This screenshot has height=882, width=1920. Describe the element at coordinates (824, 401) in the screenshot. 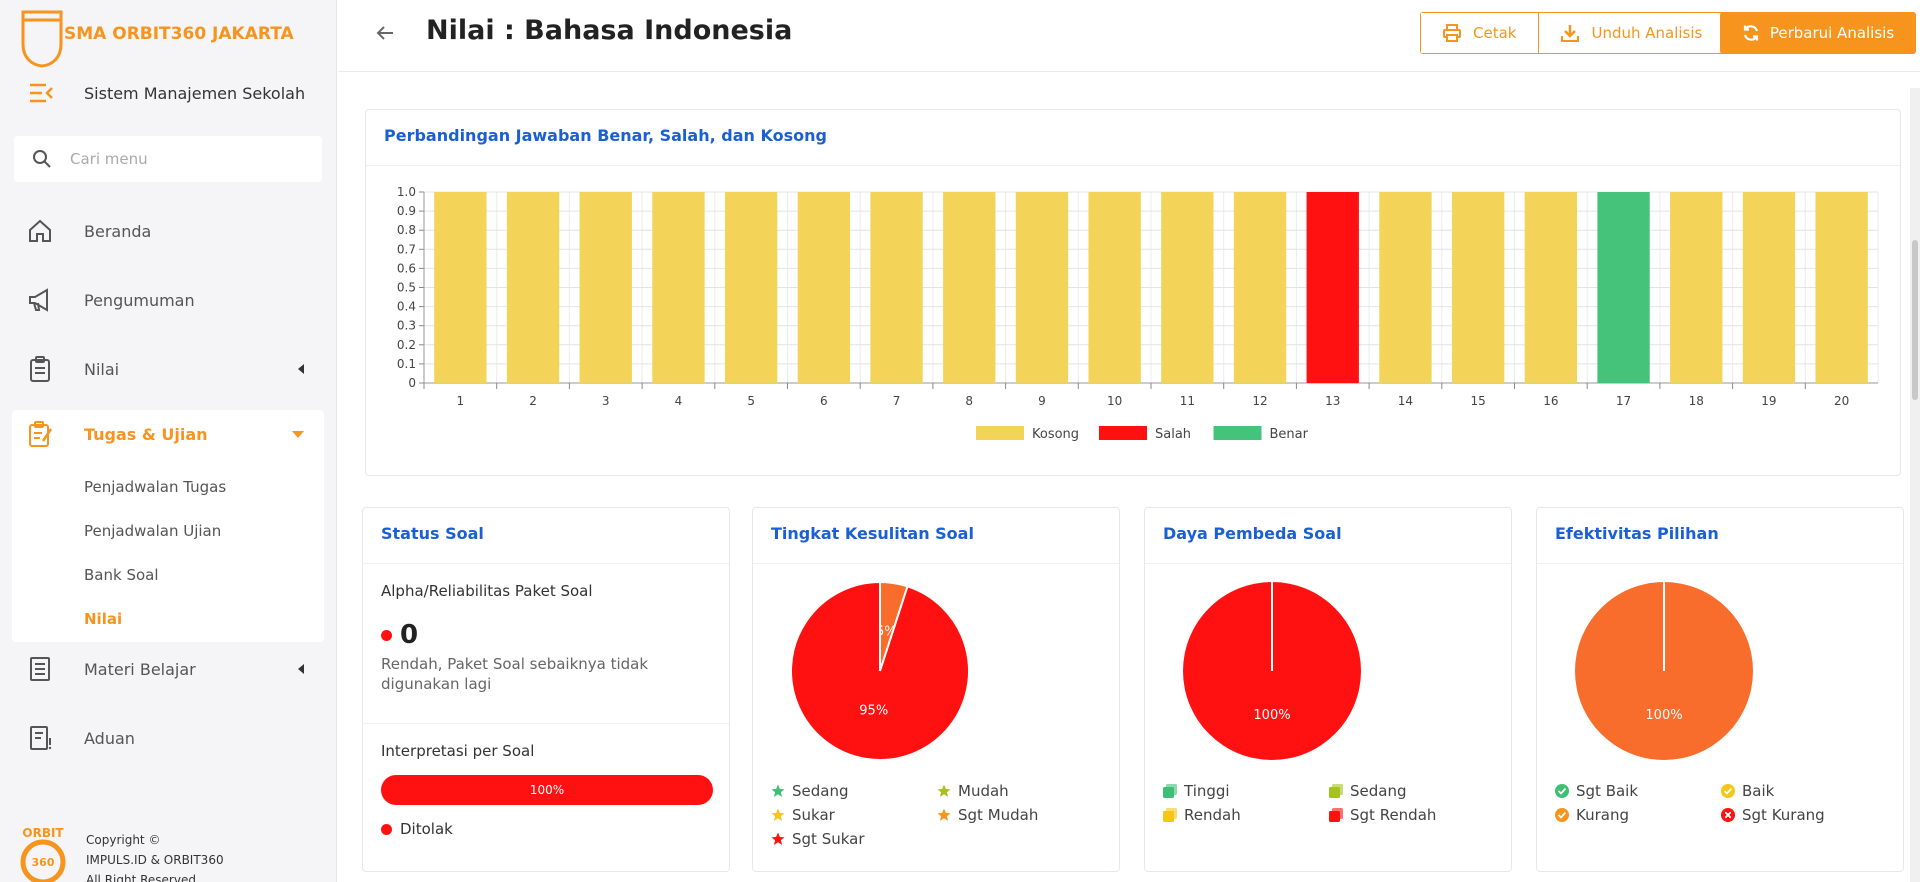

I see `x-tick-label: 6` at that location.